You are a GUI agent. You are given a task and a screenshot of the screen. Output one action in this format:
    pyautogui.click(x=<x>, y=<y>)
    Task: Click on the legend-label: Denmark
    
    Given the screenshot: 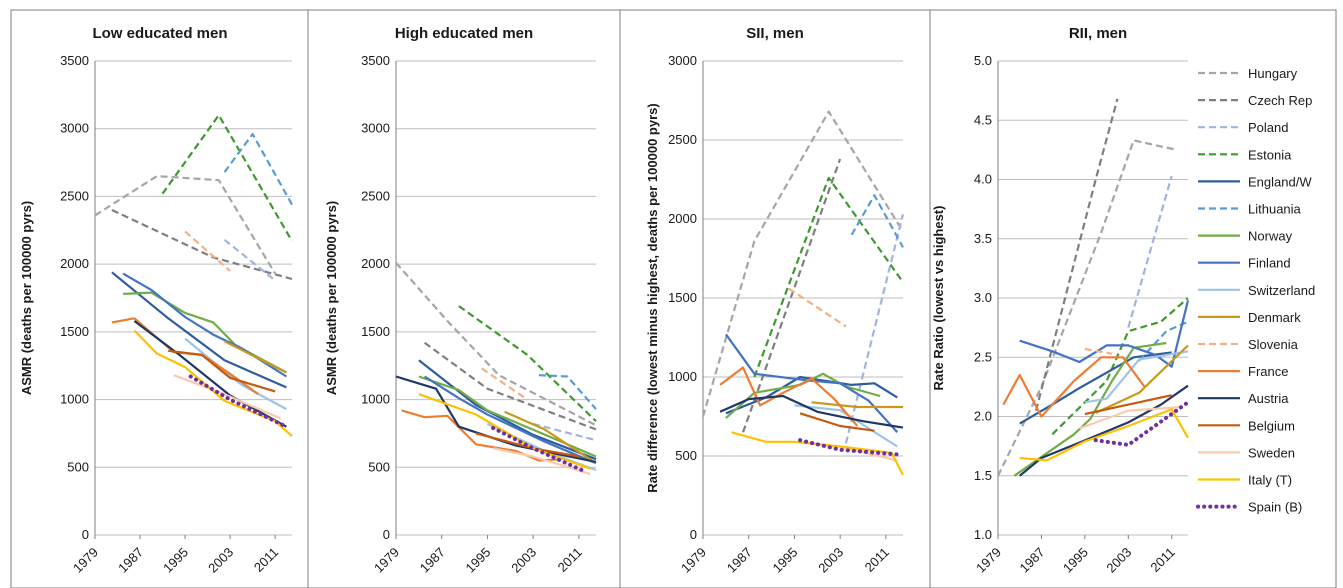 What is the action you would take?
    pyautogui.click(x=1274, y=317)
    